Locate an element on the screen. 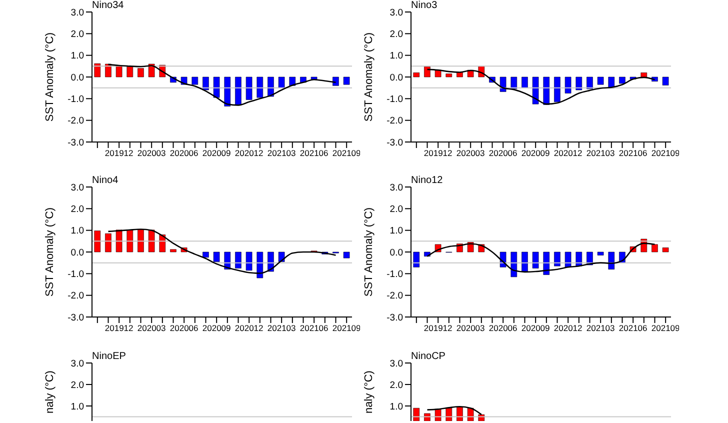 This screenshot has height=423, width=728. chart-title: Nino4 is located at coordinates (105, 180).